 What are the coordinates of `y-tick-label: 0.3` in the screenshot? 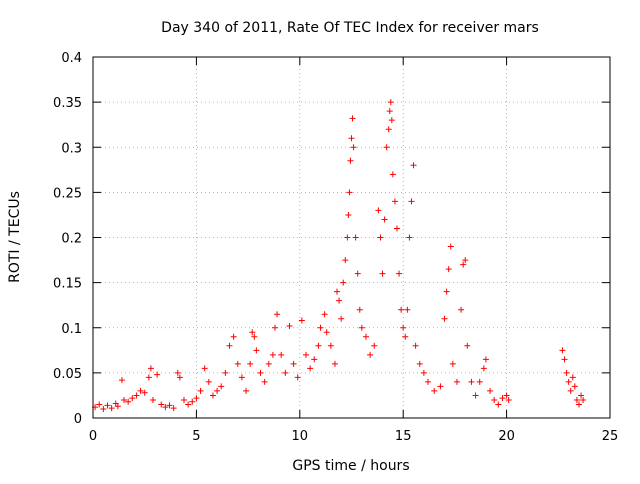 It's located at (71, 148).